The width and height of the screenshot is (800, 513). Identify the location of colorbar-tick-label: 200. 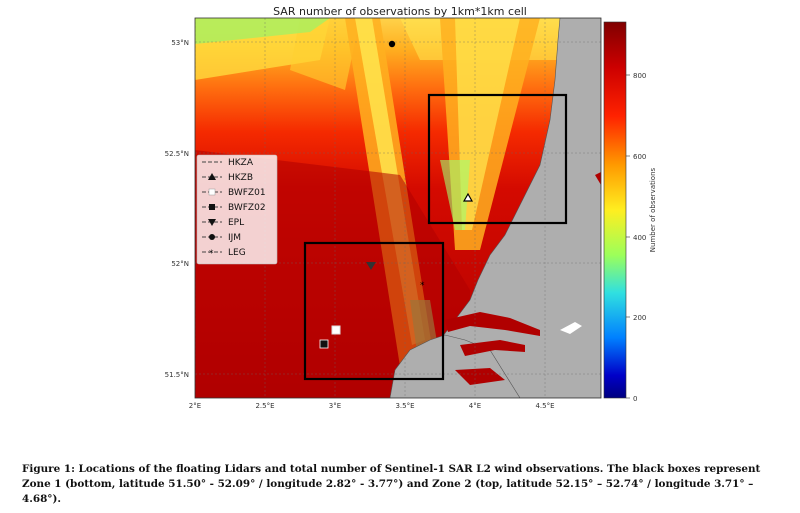
(639, 318).